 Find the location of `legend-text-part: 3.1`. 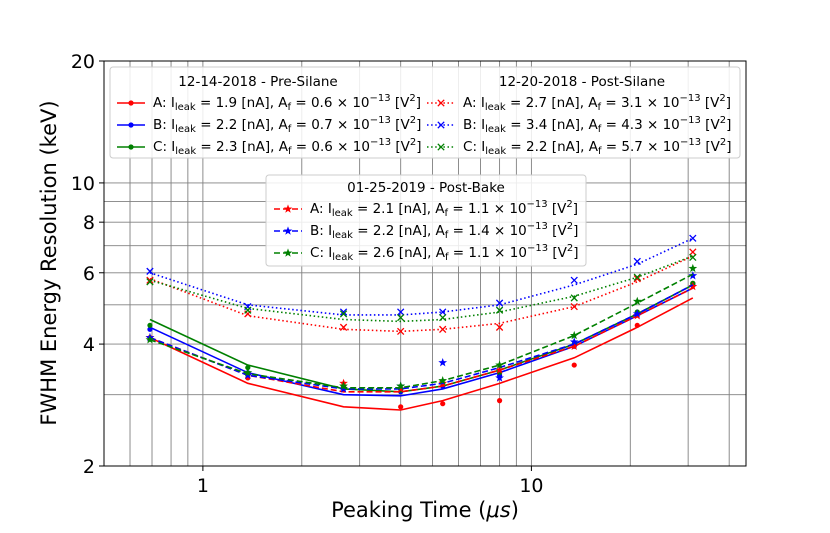

legend-text-part: 3.1 is located at coordinates (631, 103).